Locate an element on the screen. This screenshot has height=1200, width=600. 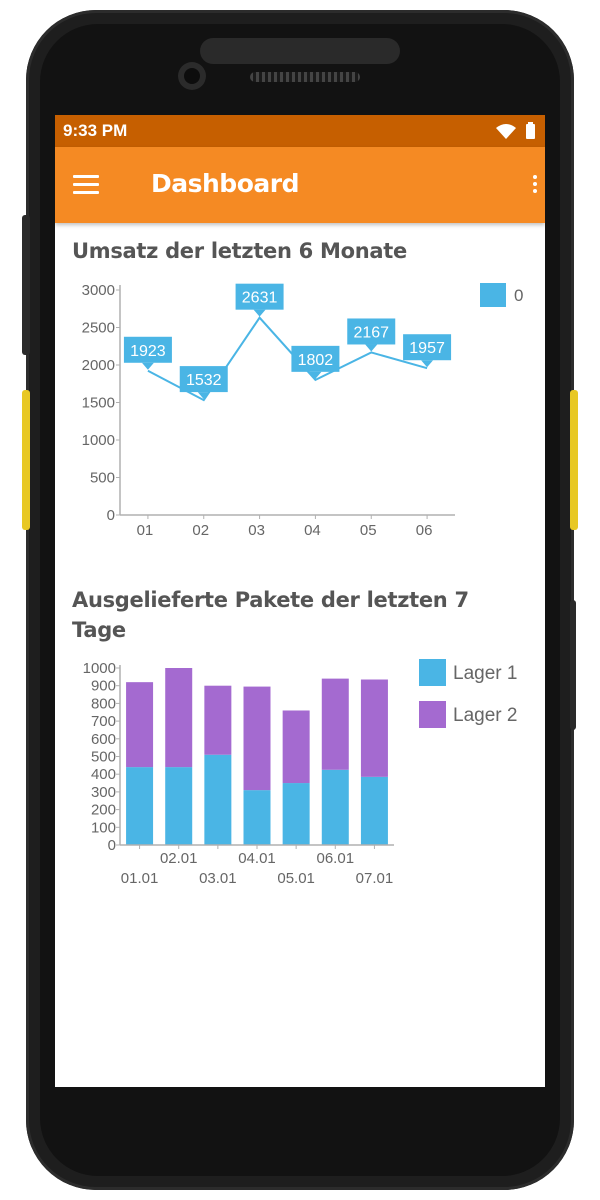
status-time: 9:33 PM is located at coordinates (95, 130).